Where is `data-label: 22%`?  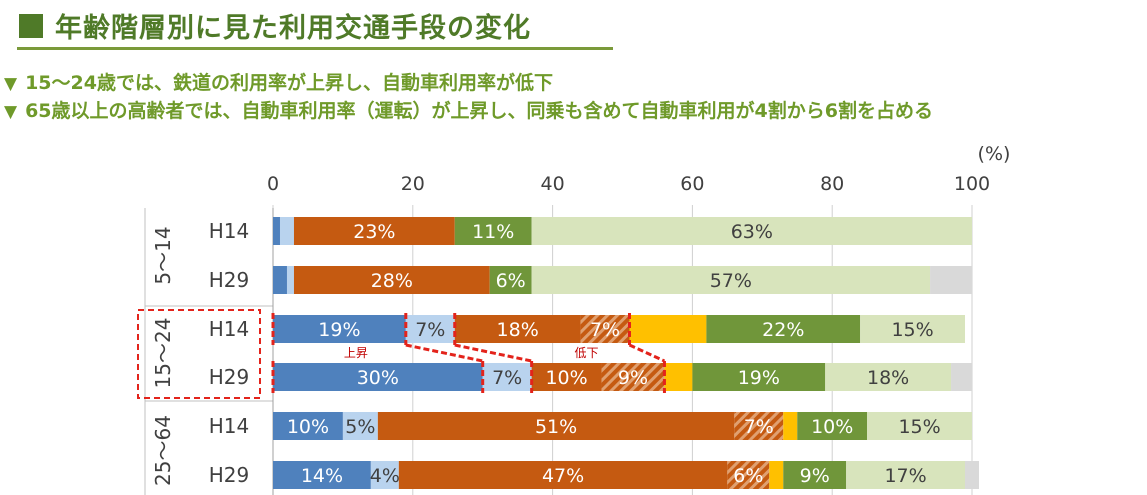 data-label: 22% is located at coordinates (783, 330).